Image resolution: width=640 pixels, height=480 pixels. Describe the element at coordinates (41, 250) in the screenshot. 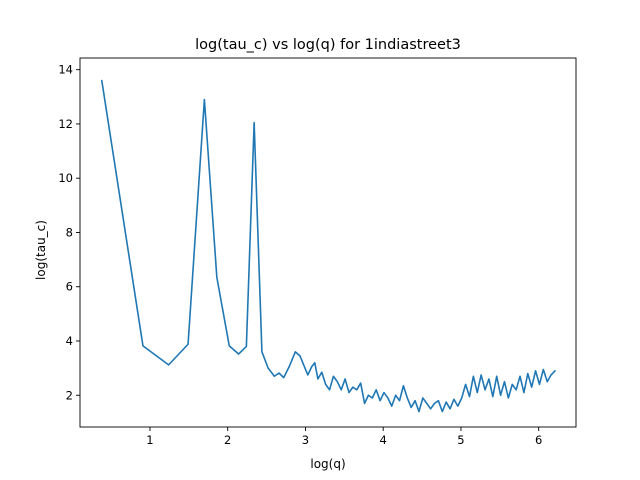

I see `y-axis-label: log(tau_c)` at that location.